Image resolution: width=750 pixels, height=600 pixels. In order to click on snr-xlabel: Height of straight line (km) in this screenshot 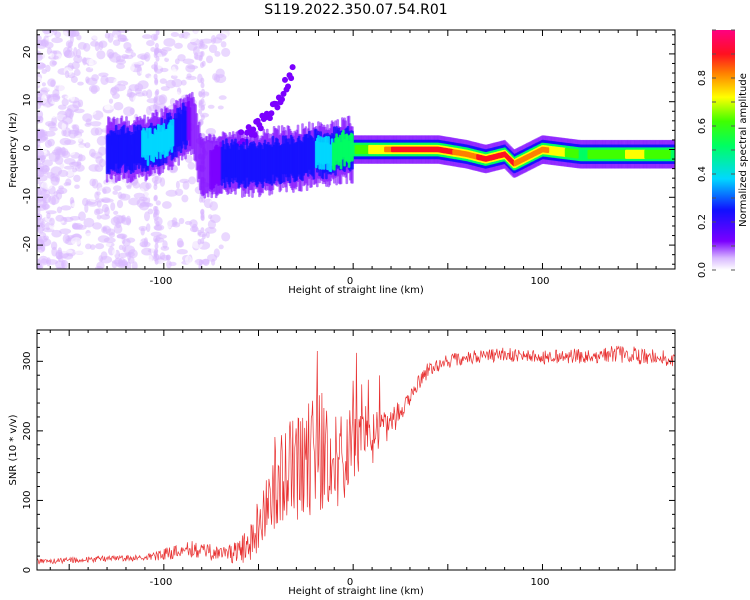, I will do `click(356, 591)`.